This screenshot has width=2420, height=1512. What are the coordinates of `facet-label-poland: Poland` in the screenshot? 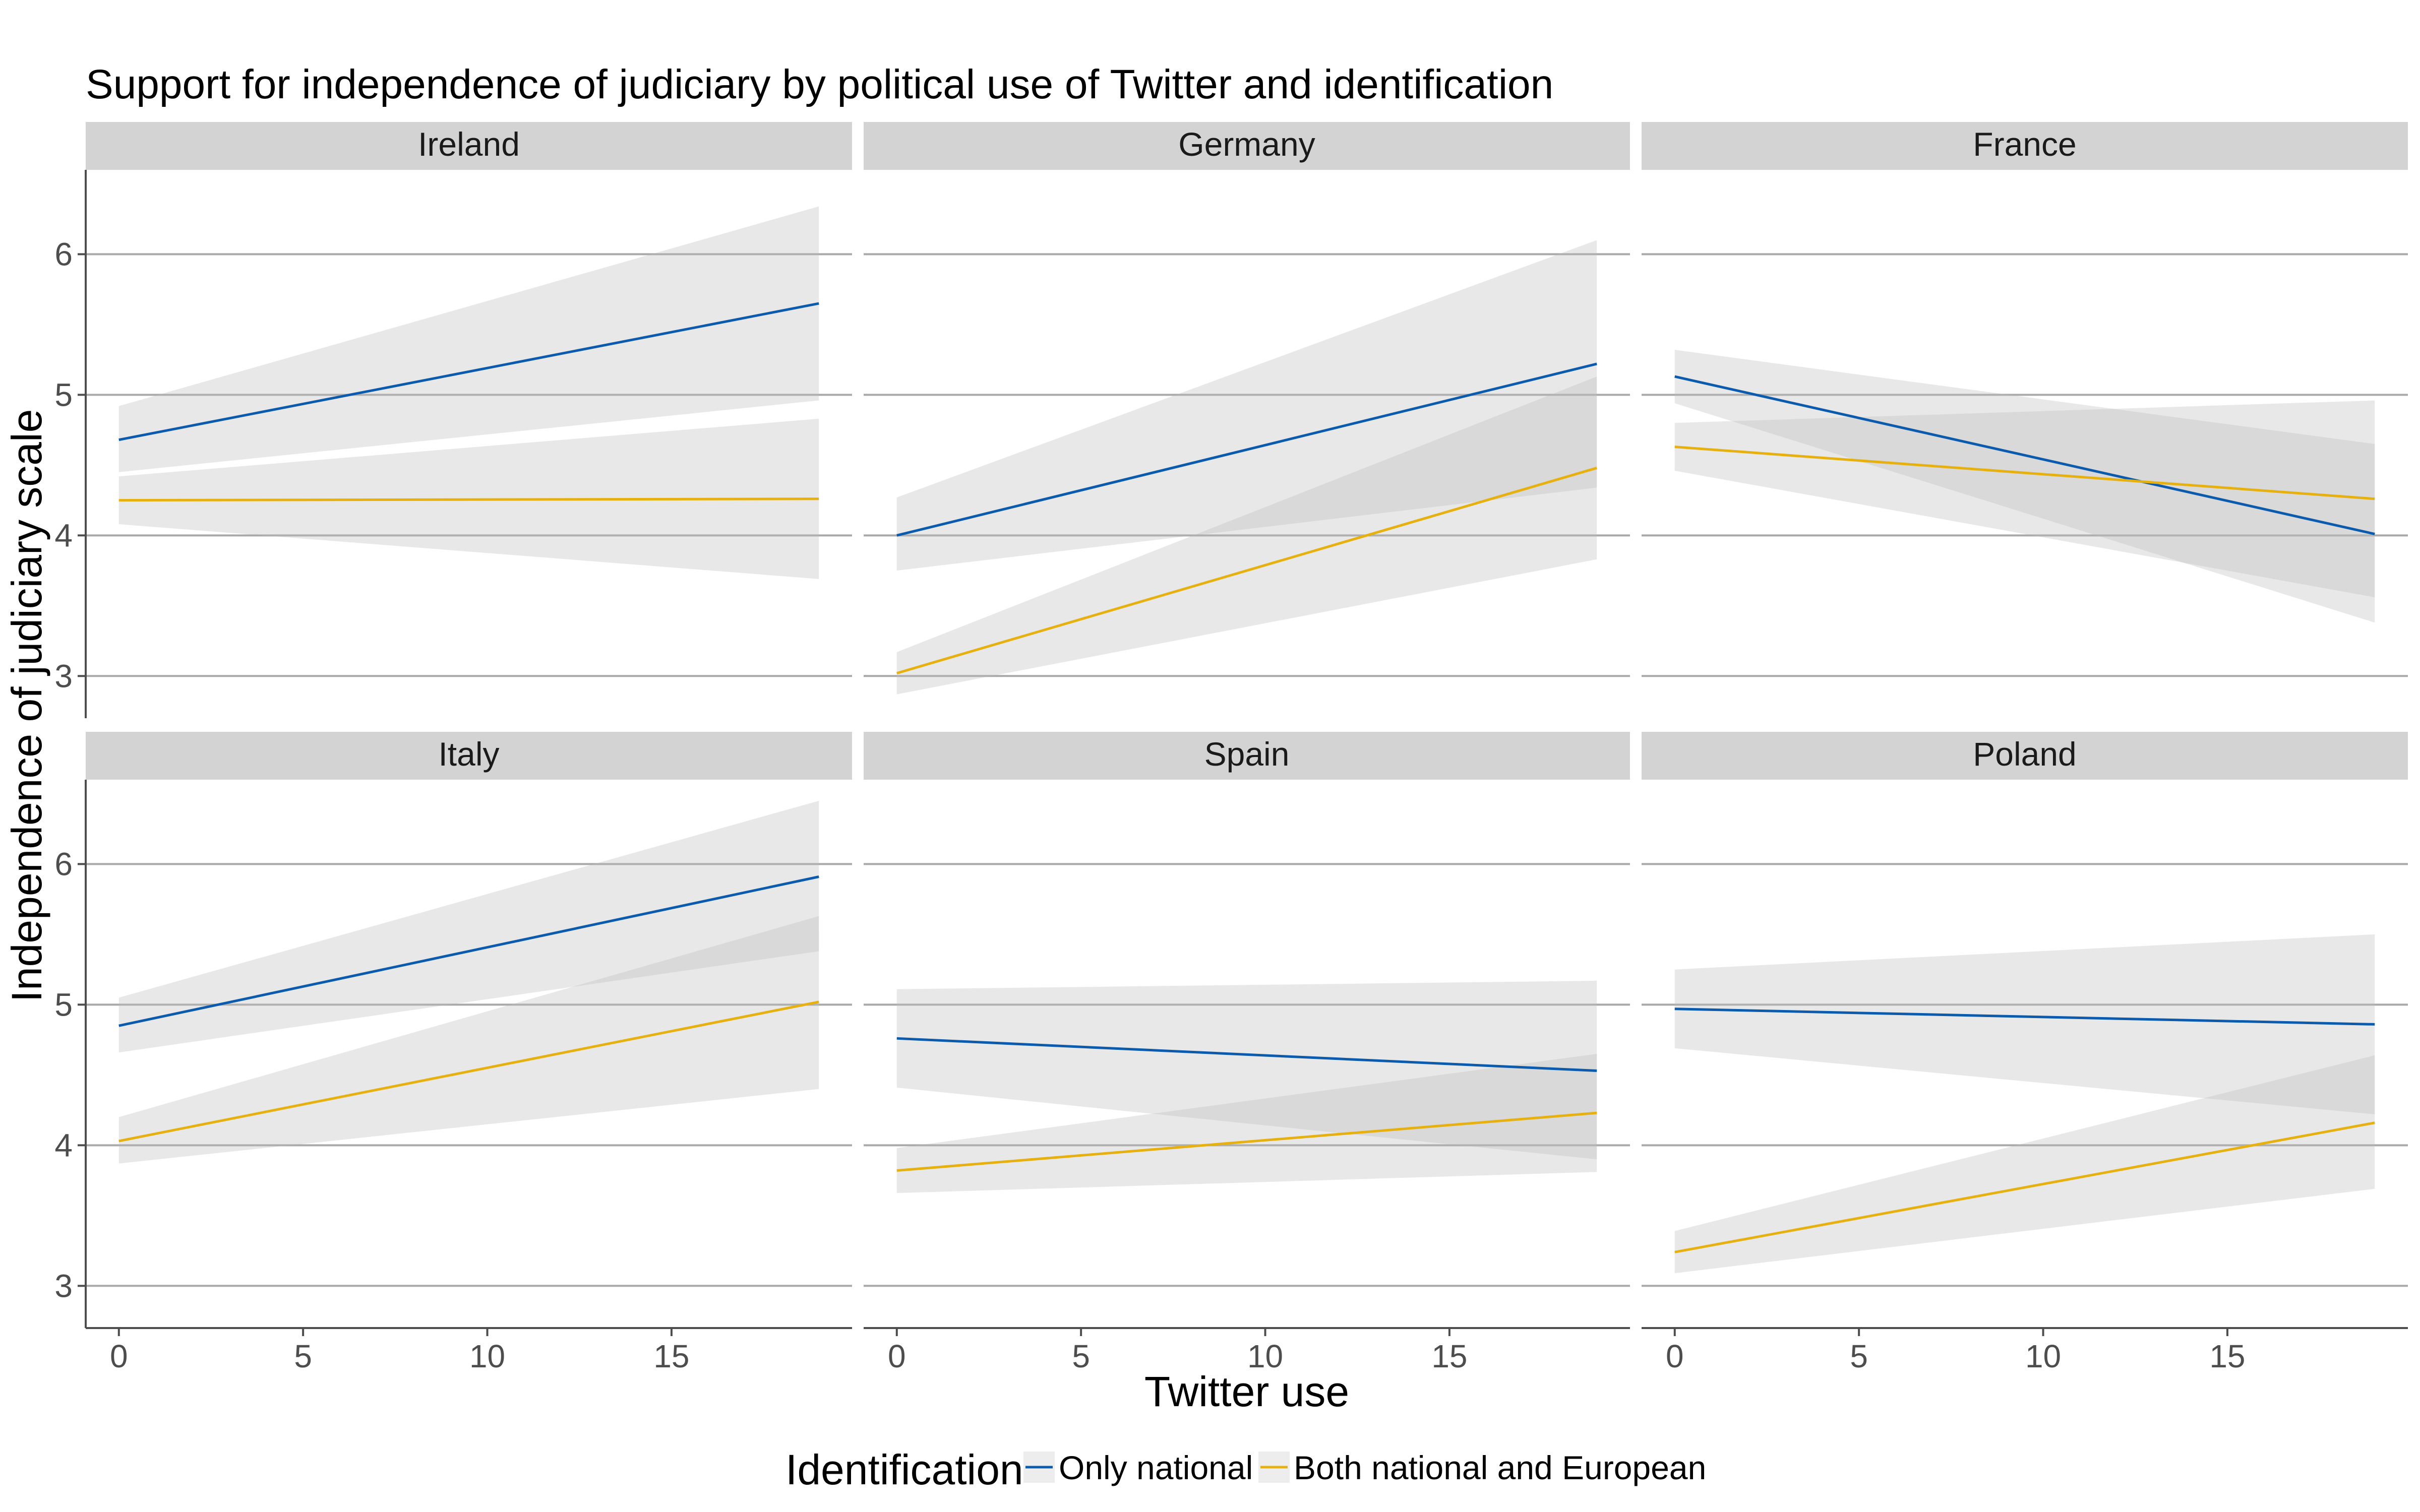 It's located at (2025, 754).